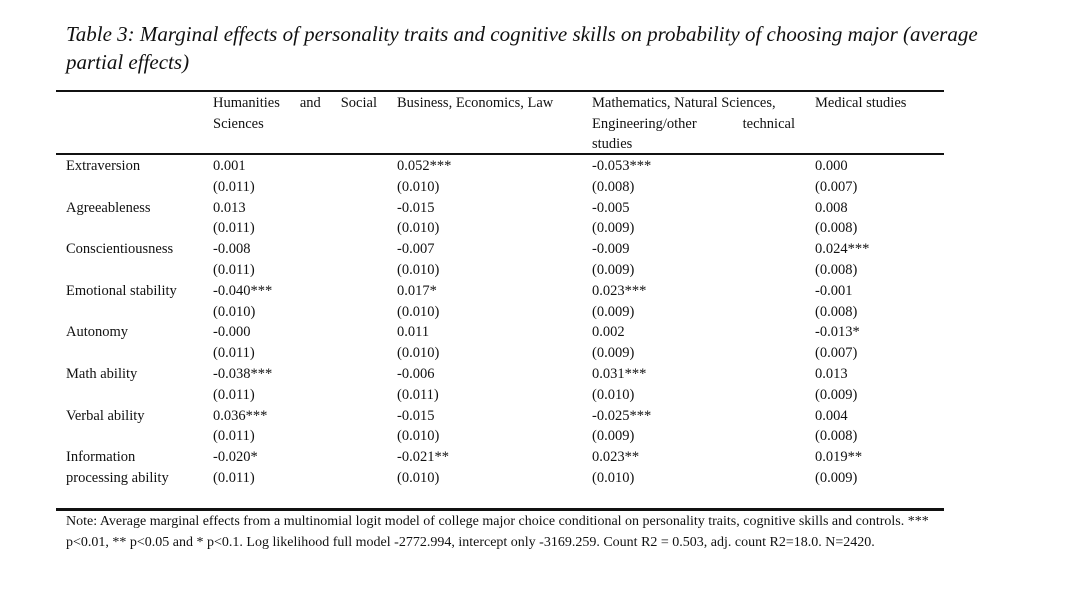 The image size is (1080, 590). I want to click on coef-cell: -0.001, so click(834, 290).